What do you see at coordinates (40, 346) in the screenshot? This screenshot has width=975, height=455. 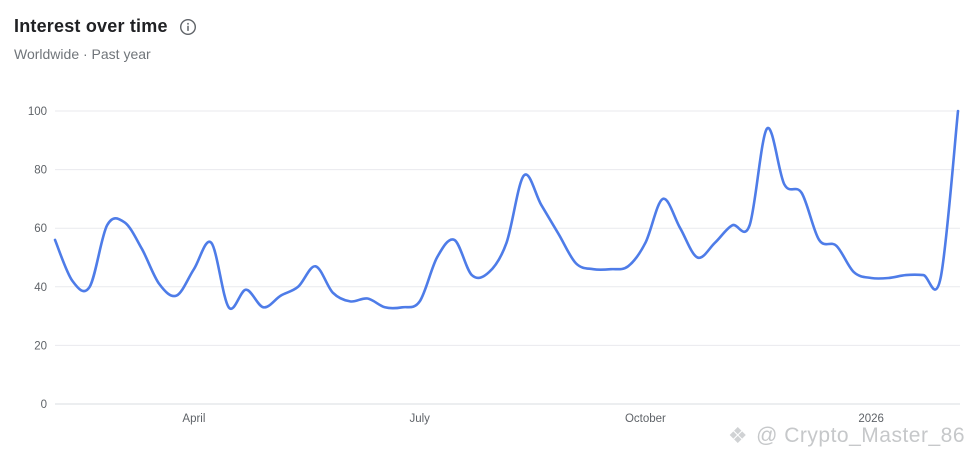 I see `svg-text: 20` at bounding box center [40, 346].